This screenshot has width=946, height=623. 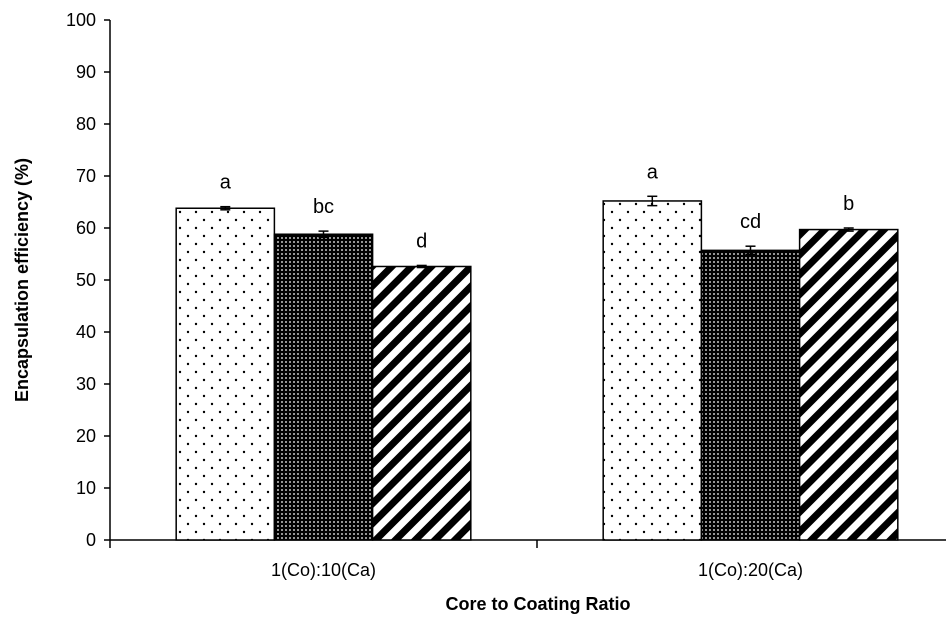 I want to click on y-tick-label: 70, so click(x=86, y=176).